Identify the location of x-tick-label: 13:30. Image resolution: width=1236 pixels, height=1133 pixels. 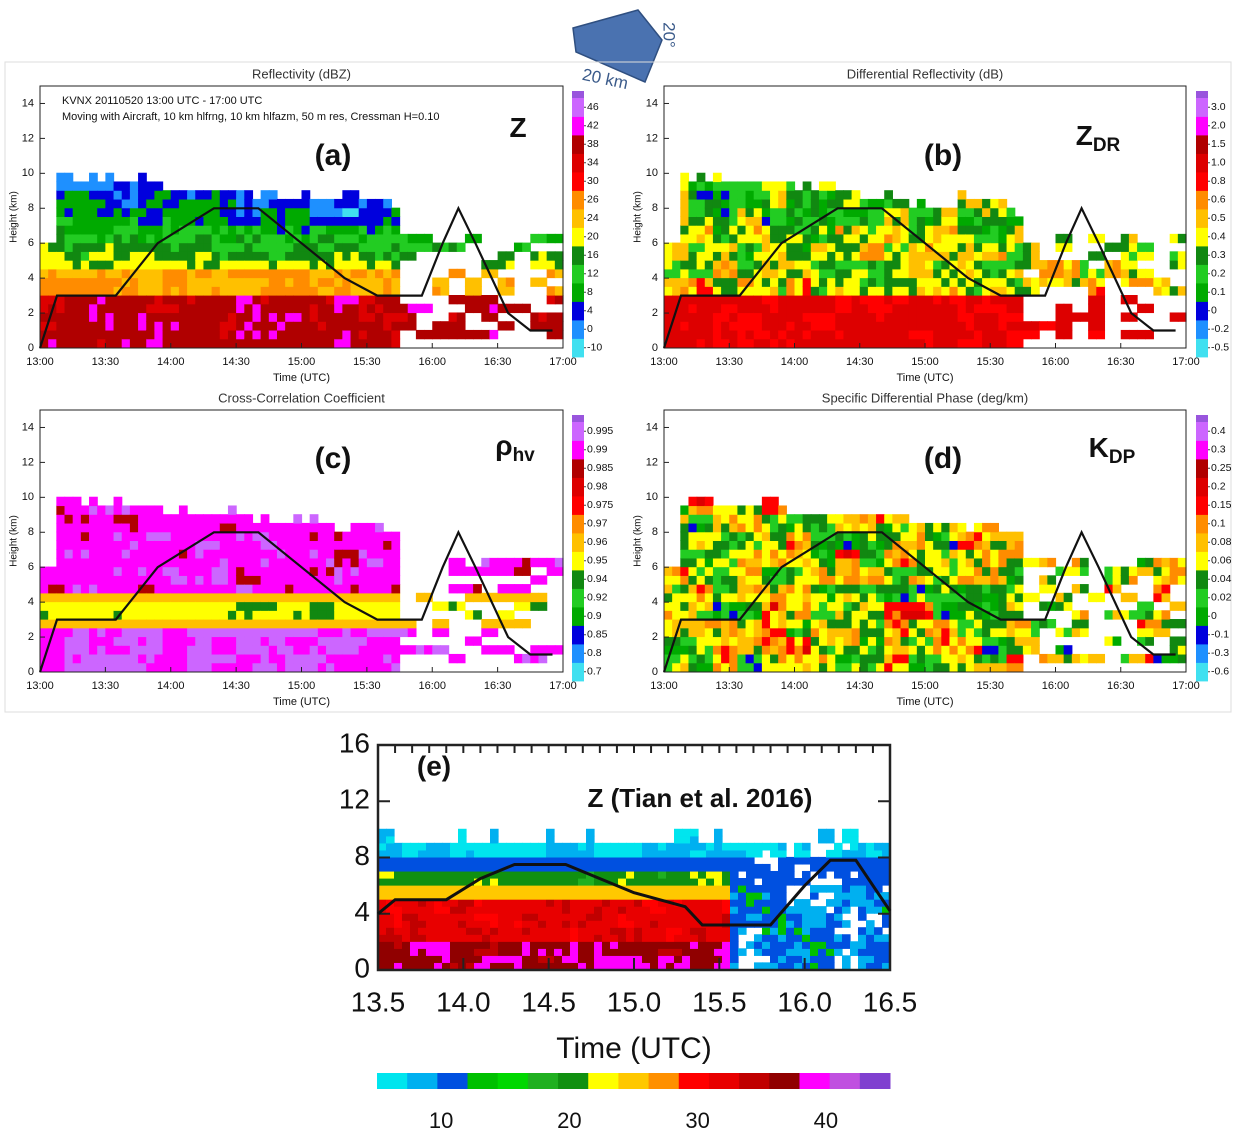
(106, 362).